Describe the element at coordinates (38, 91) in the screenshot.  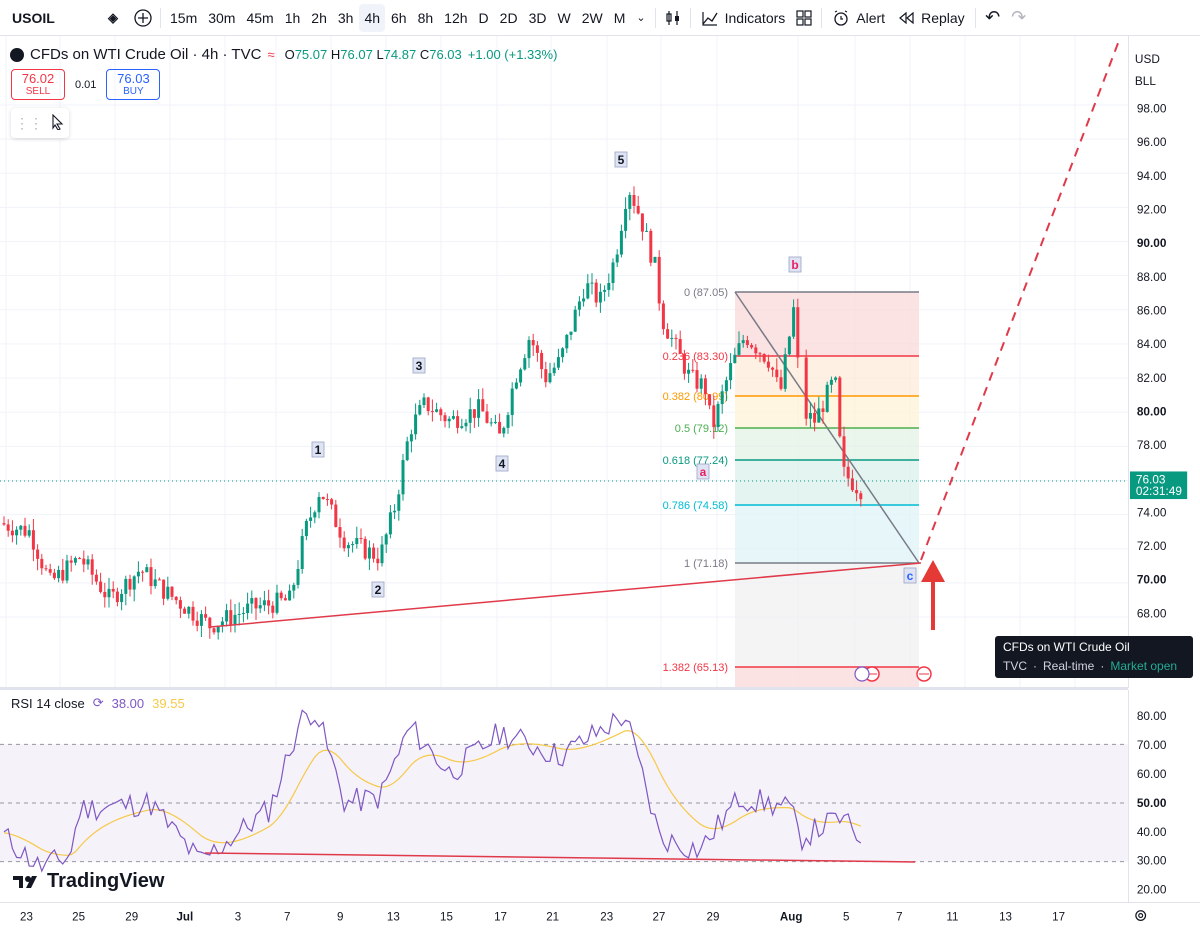
I see `sell-label: SELL` at that location.